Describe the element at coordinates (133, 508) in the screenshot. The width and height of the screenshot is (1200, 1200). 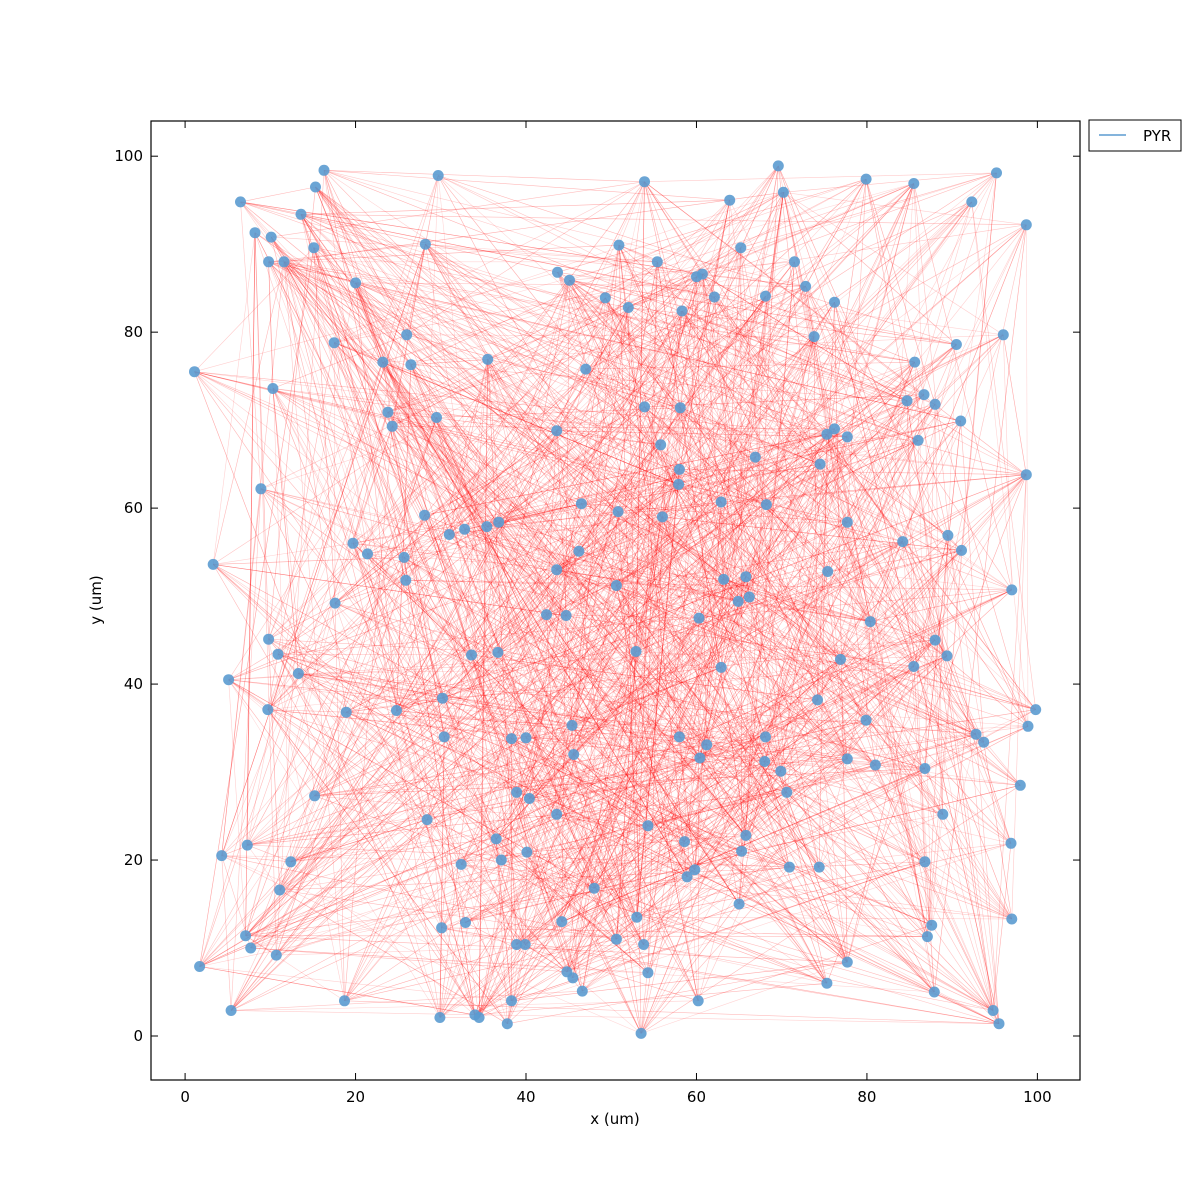
I see `y-tick-label: 60` at that location.